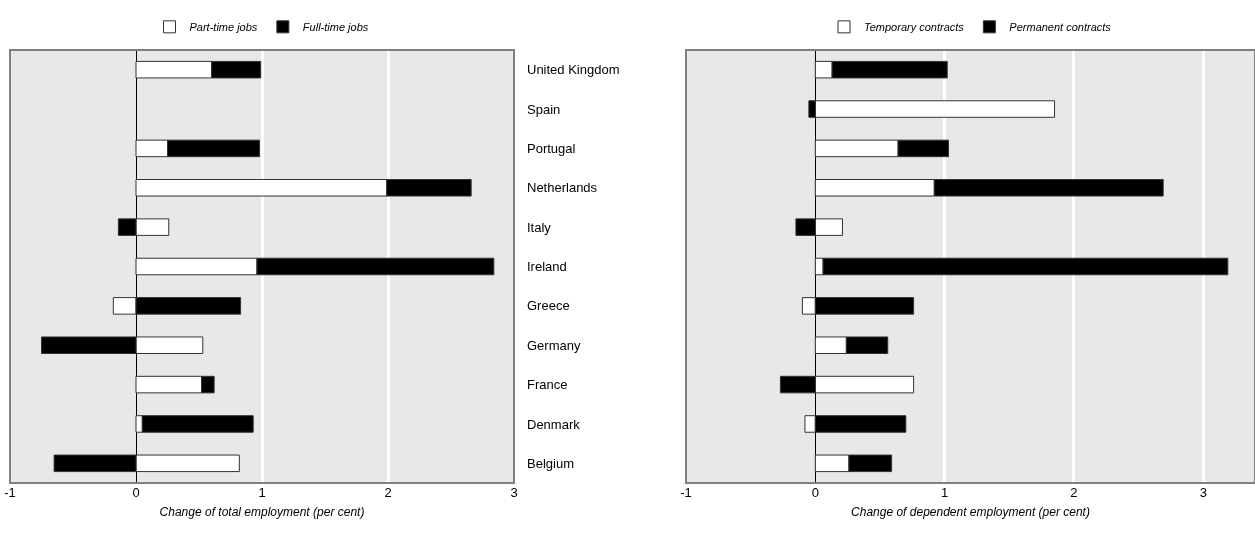  Describe the element at coordinates (539, 227) in the screenshot. I see `y-tick-label: Italy` at that location.